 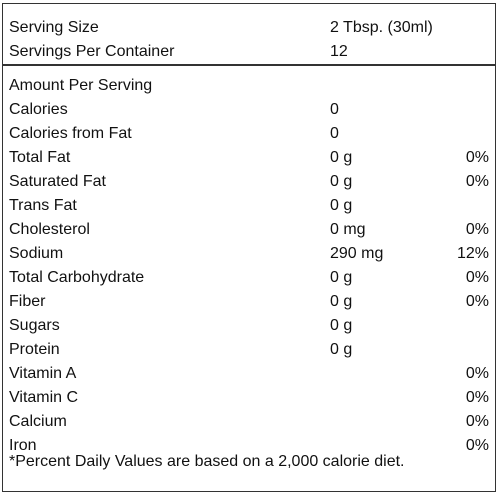 What do you see at coordinates (249, 374) in the screenshot?
I see `nutrient-row-vitamin-a: Vitamin A 0%` at bounding box center [249, 374].